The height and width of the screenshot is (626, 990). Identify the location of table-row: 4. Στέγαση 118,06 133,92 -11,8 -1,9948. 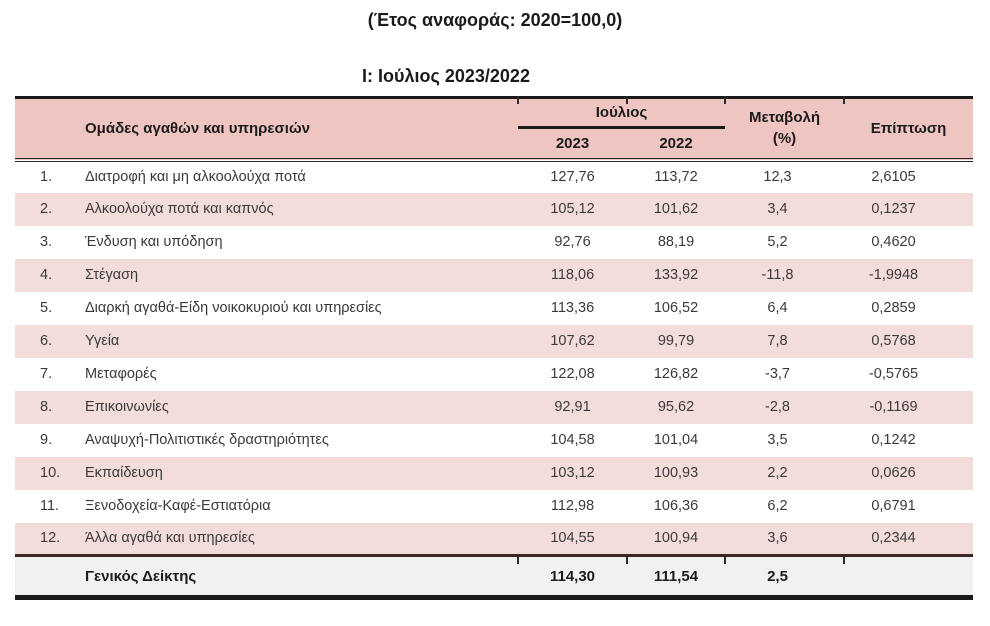
(494, 275).